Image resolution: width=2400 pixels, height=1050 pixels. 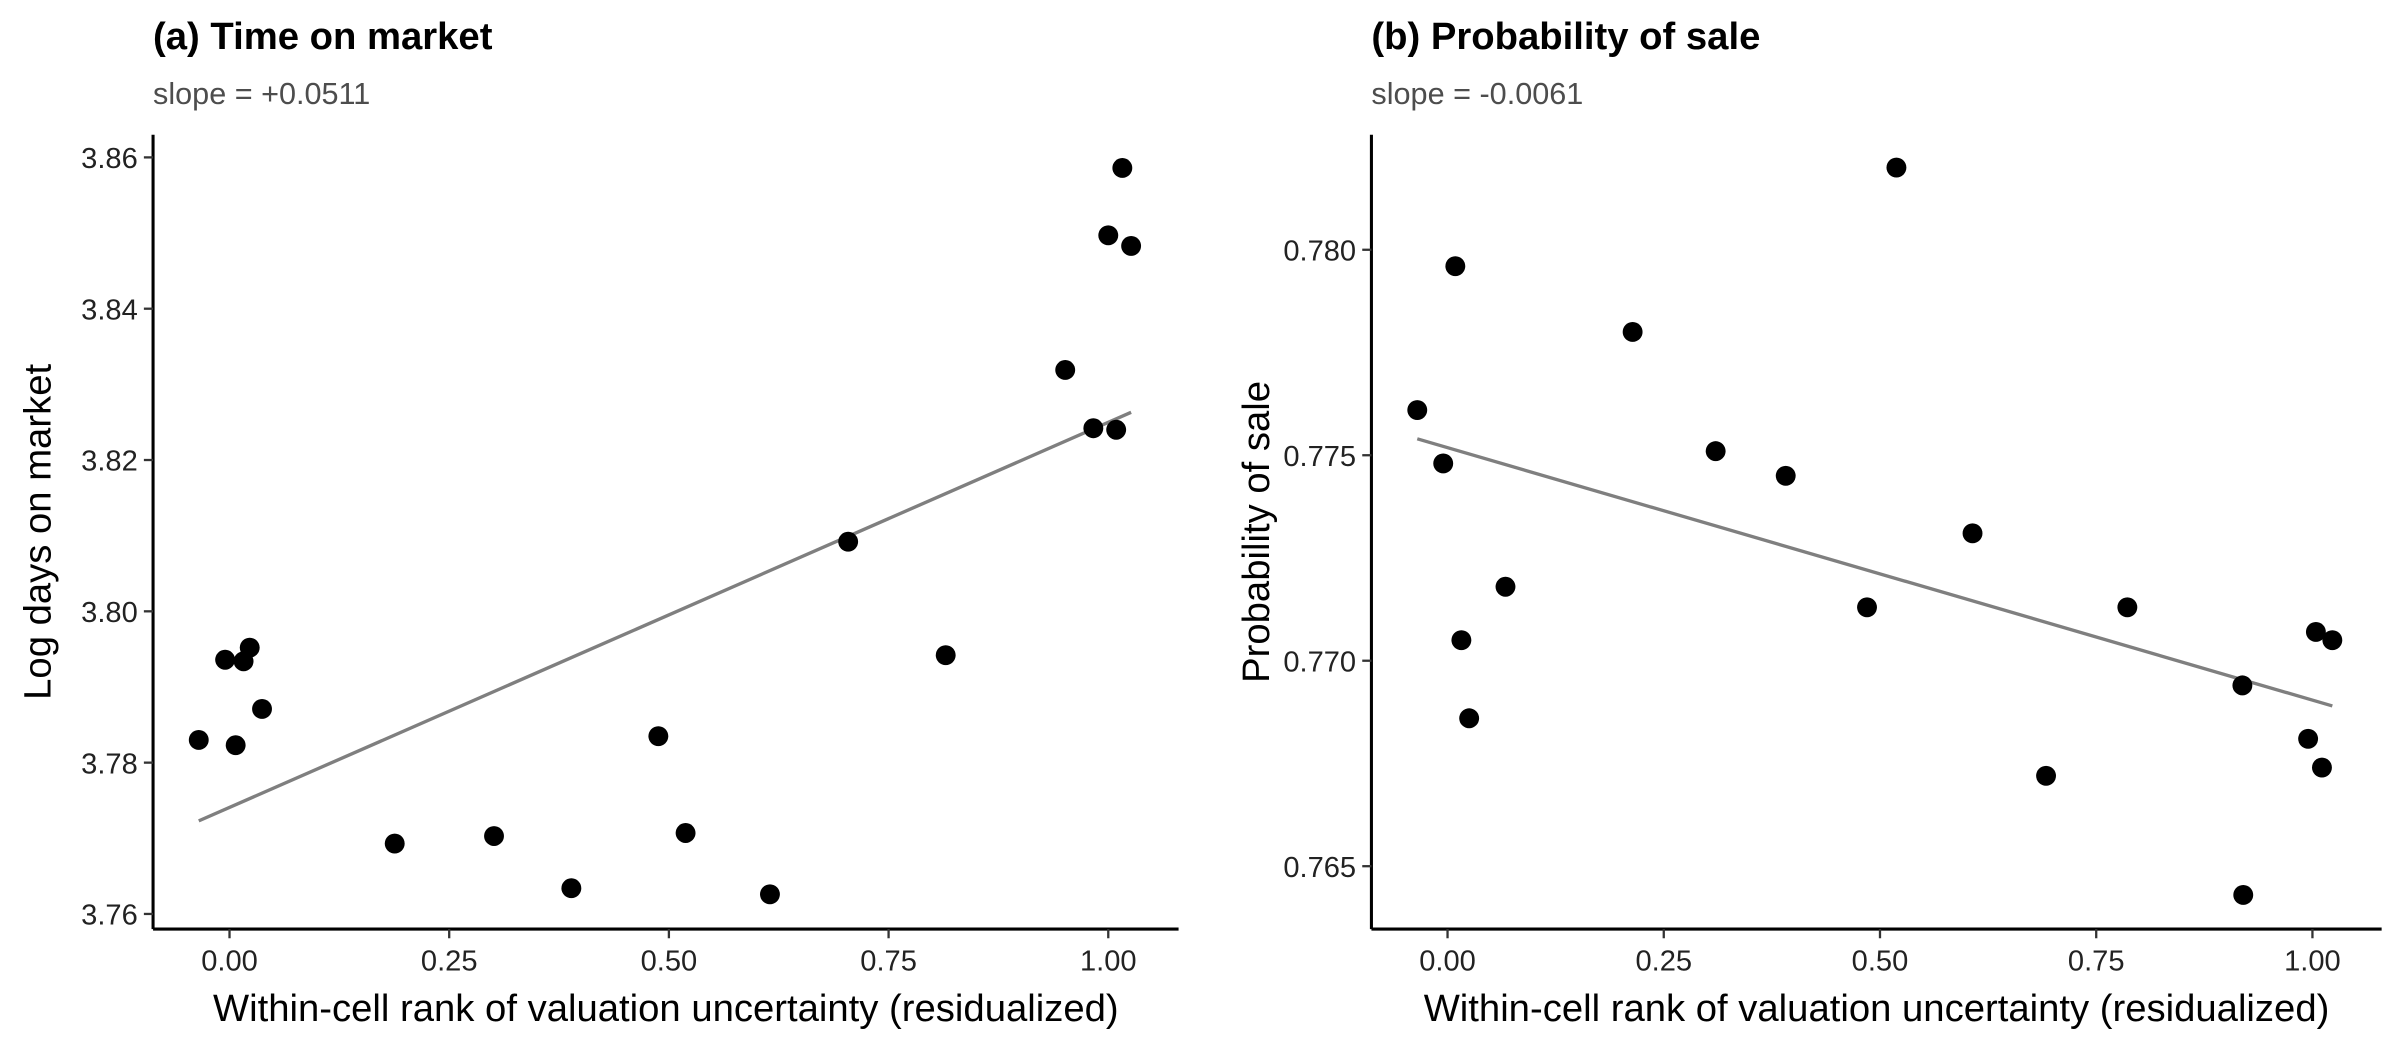 What do you see at coordinates (109, 916) in the screenshot?
I see `y-tick-label: 3.76` at bounding box center [109, 916].